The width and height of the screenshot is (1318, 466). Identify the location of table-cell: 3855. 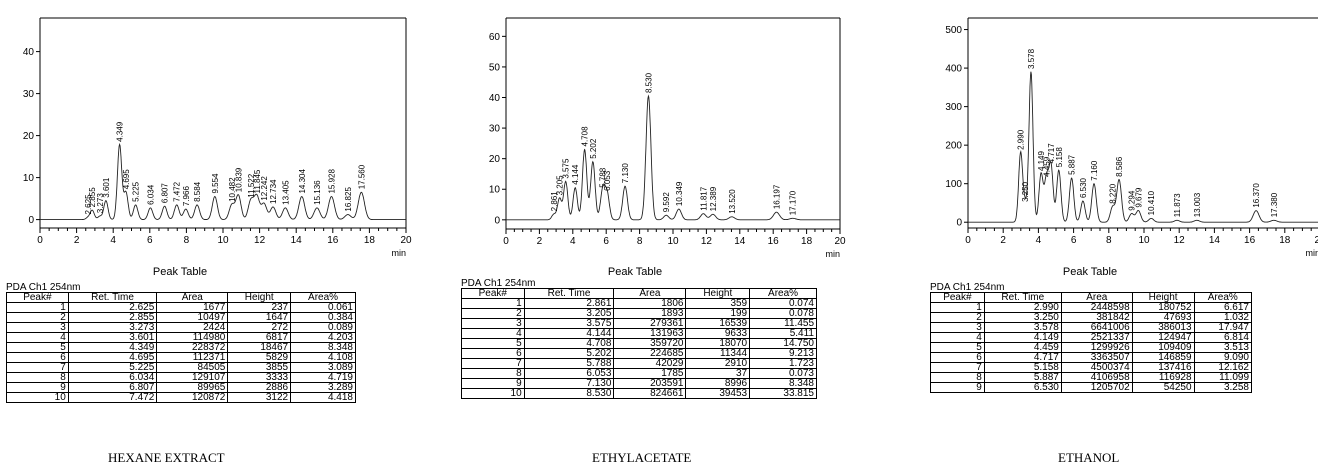
(259, 367).